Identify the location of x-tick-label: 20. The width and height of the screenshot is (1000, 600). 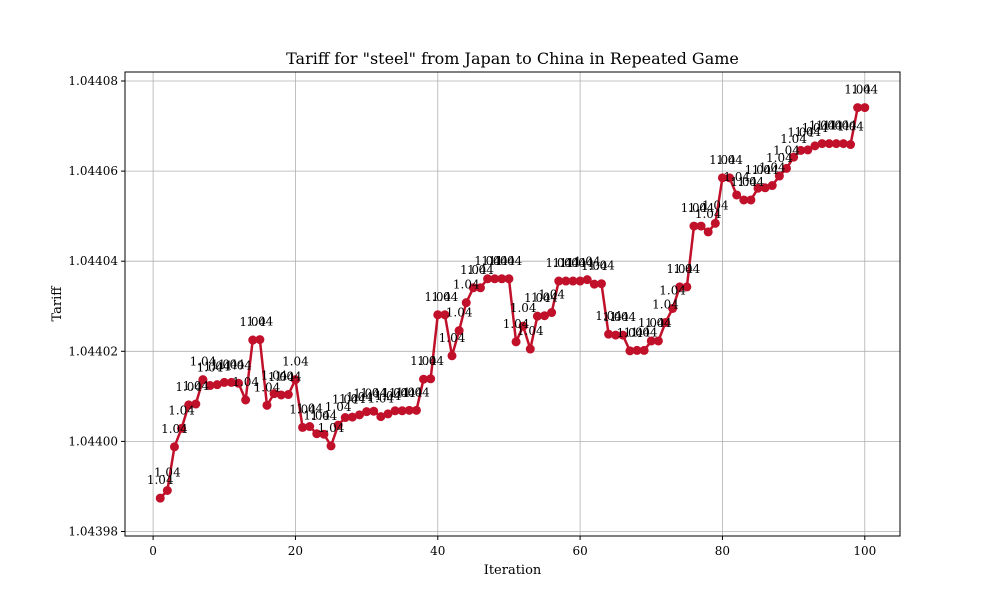
(295, 551).